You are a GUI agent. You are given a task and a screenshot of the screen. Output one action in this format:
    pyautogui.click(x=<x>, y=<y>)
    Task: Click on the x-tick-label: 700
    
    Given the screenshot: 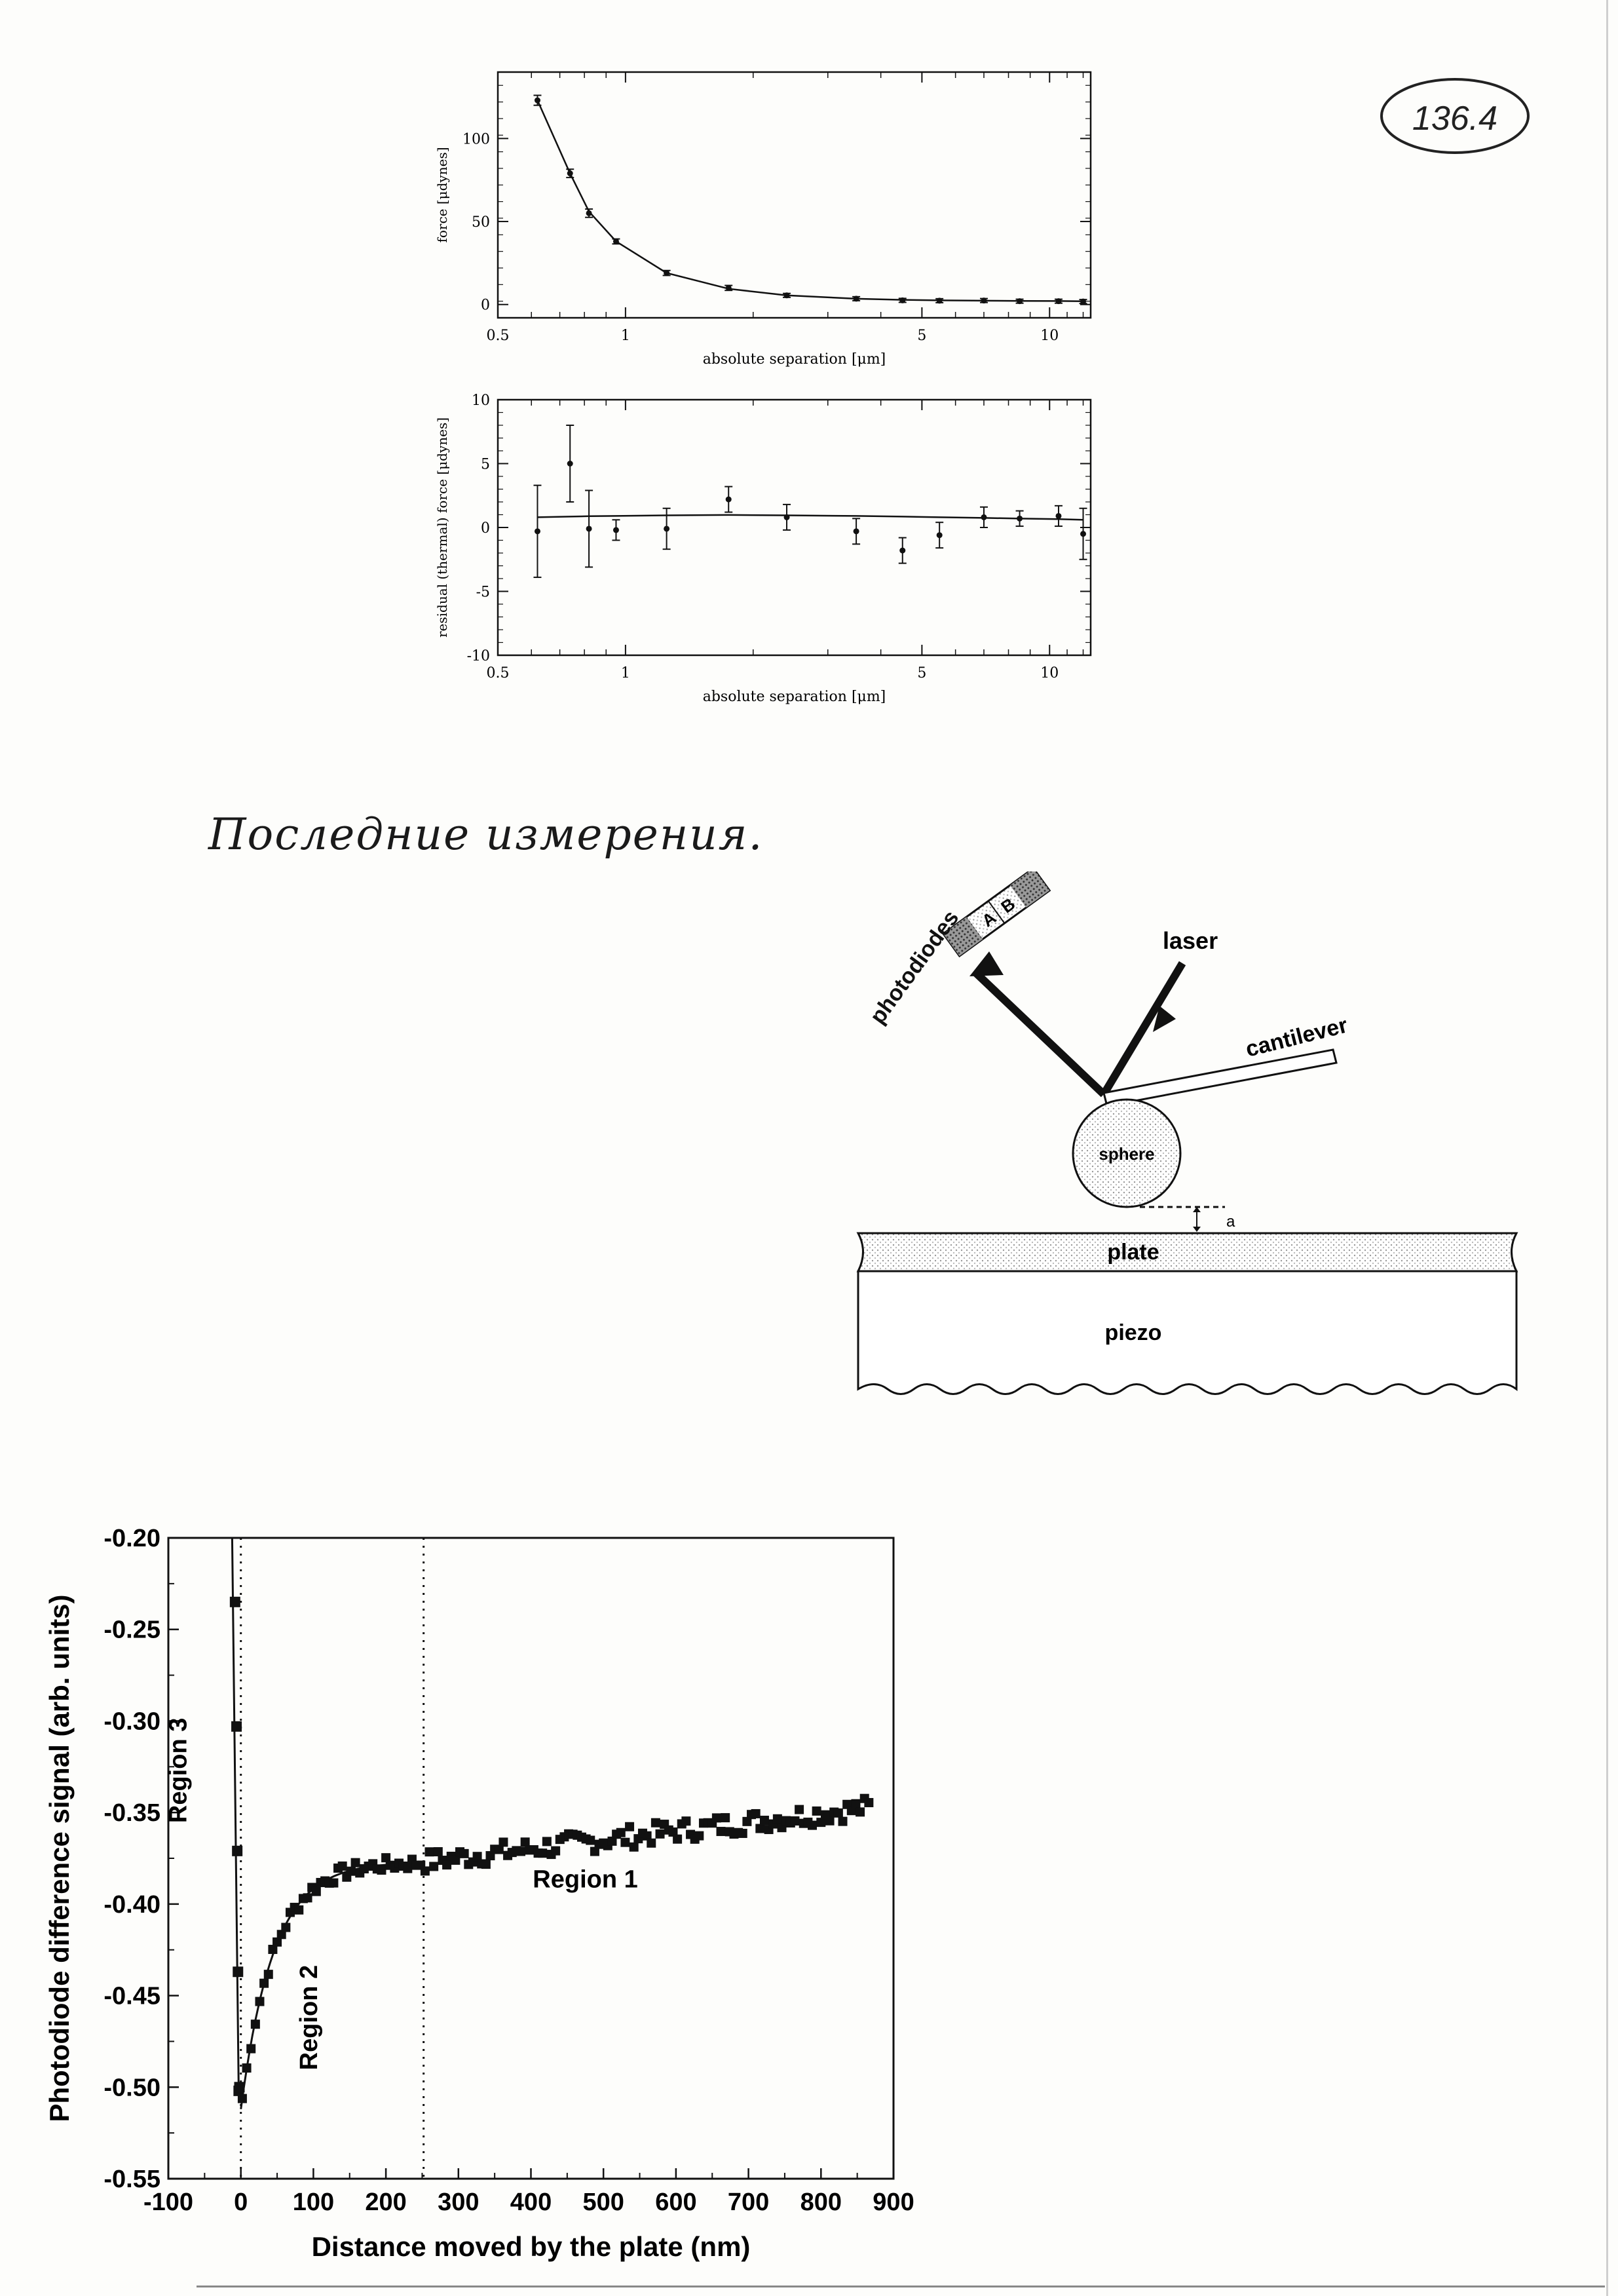 What is the action you would take?
    pyautogui.click(x=748, y=2202)
    